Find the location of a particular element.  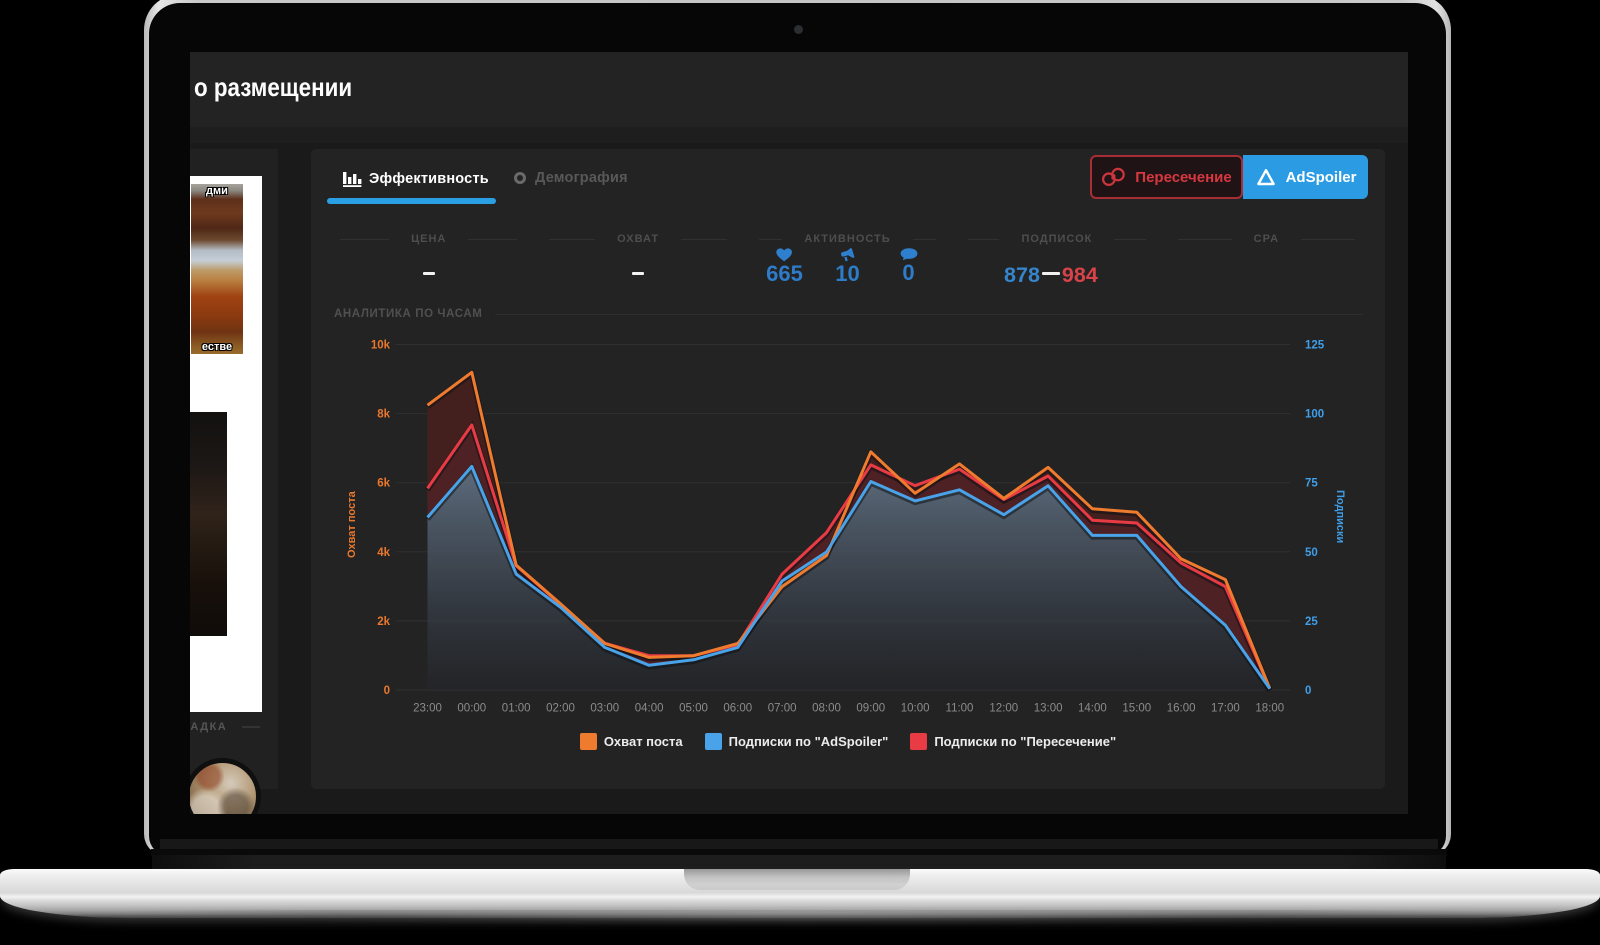

svg-text: 06:00 is located at coordinates (737, 709).